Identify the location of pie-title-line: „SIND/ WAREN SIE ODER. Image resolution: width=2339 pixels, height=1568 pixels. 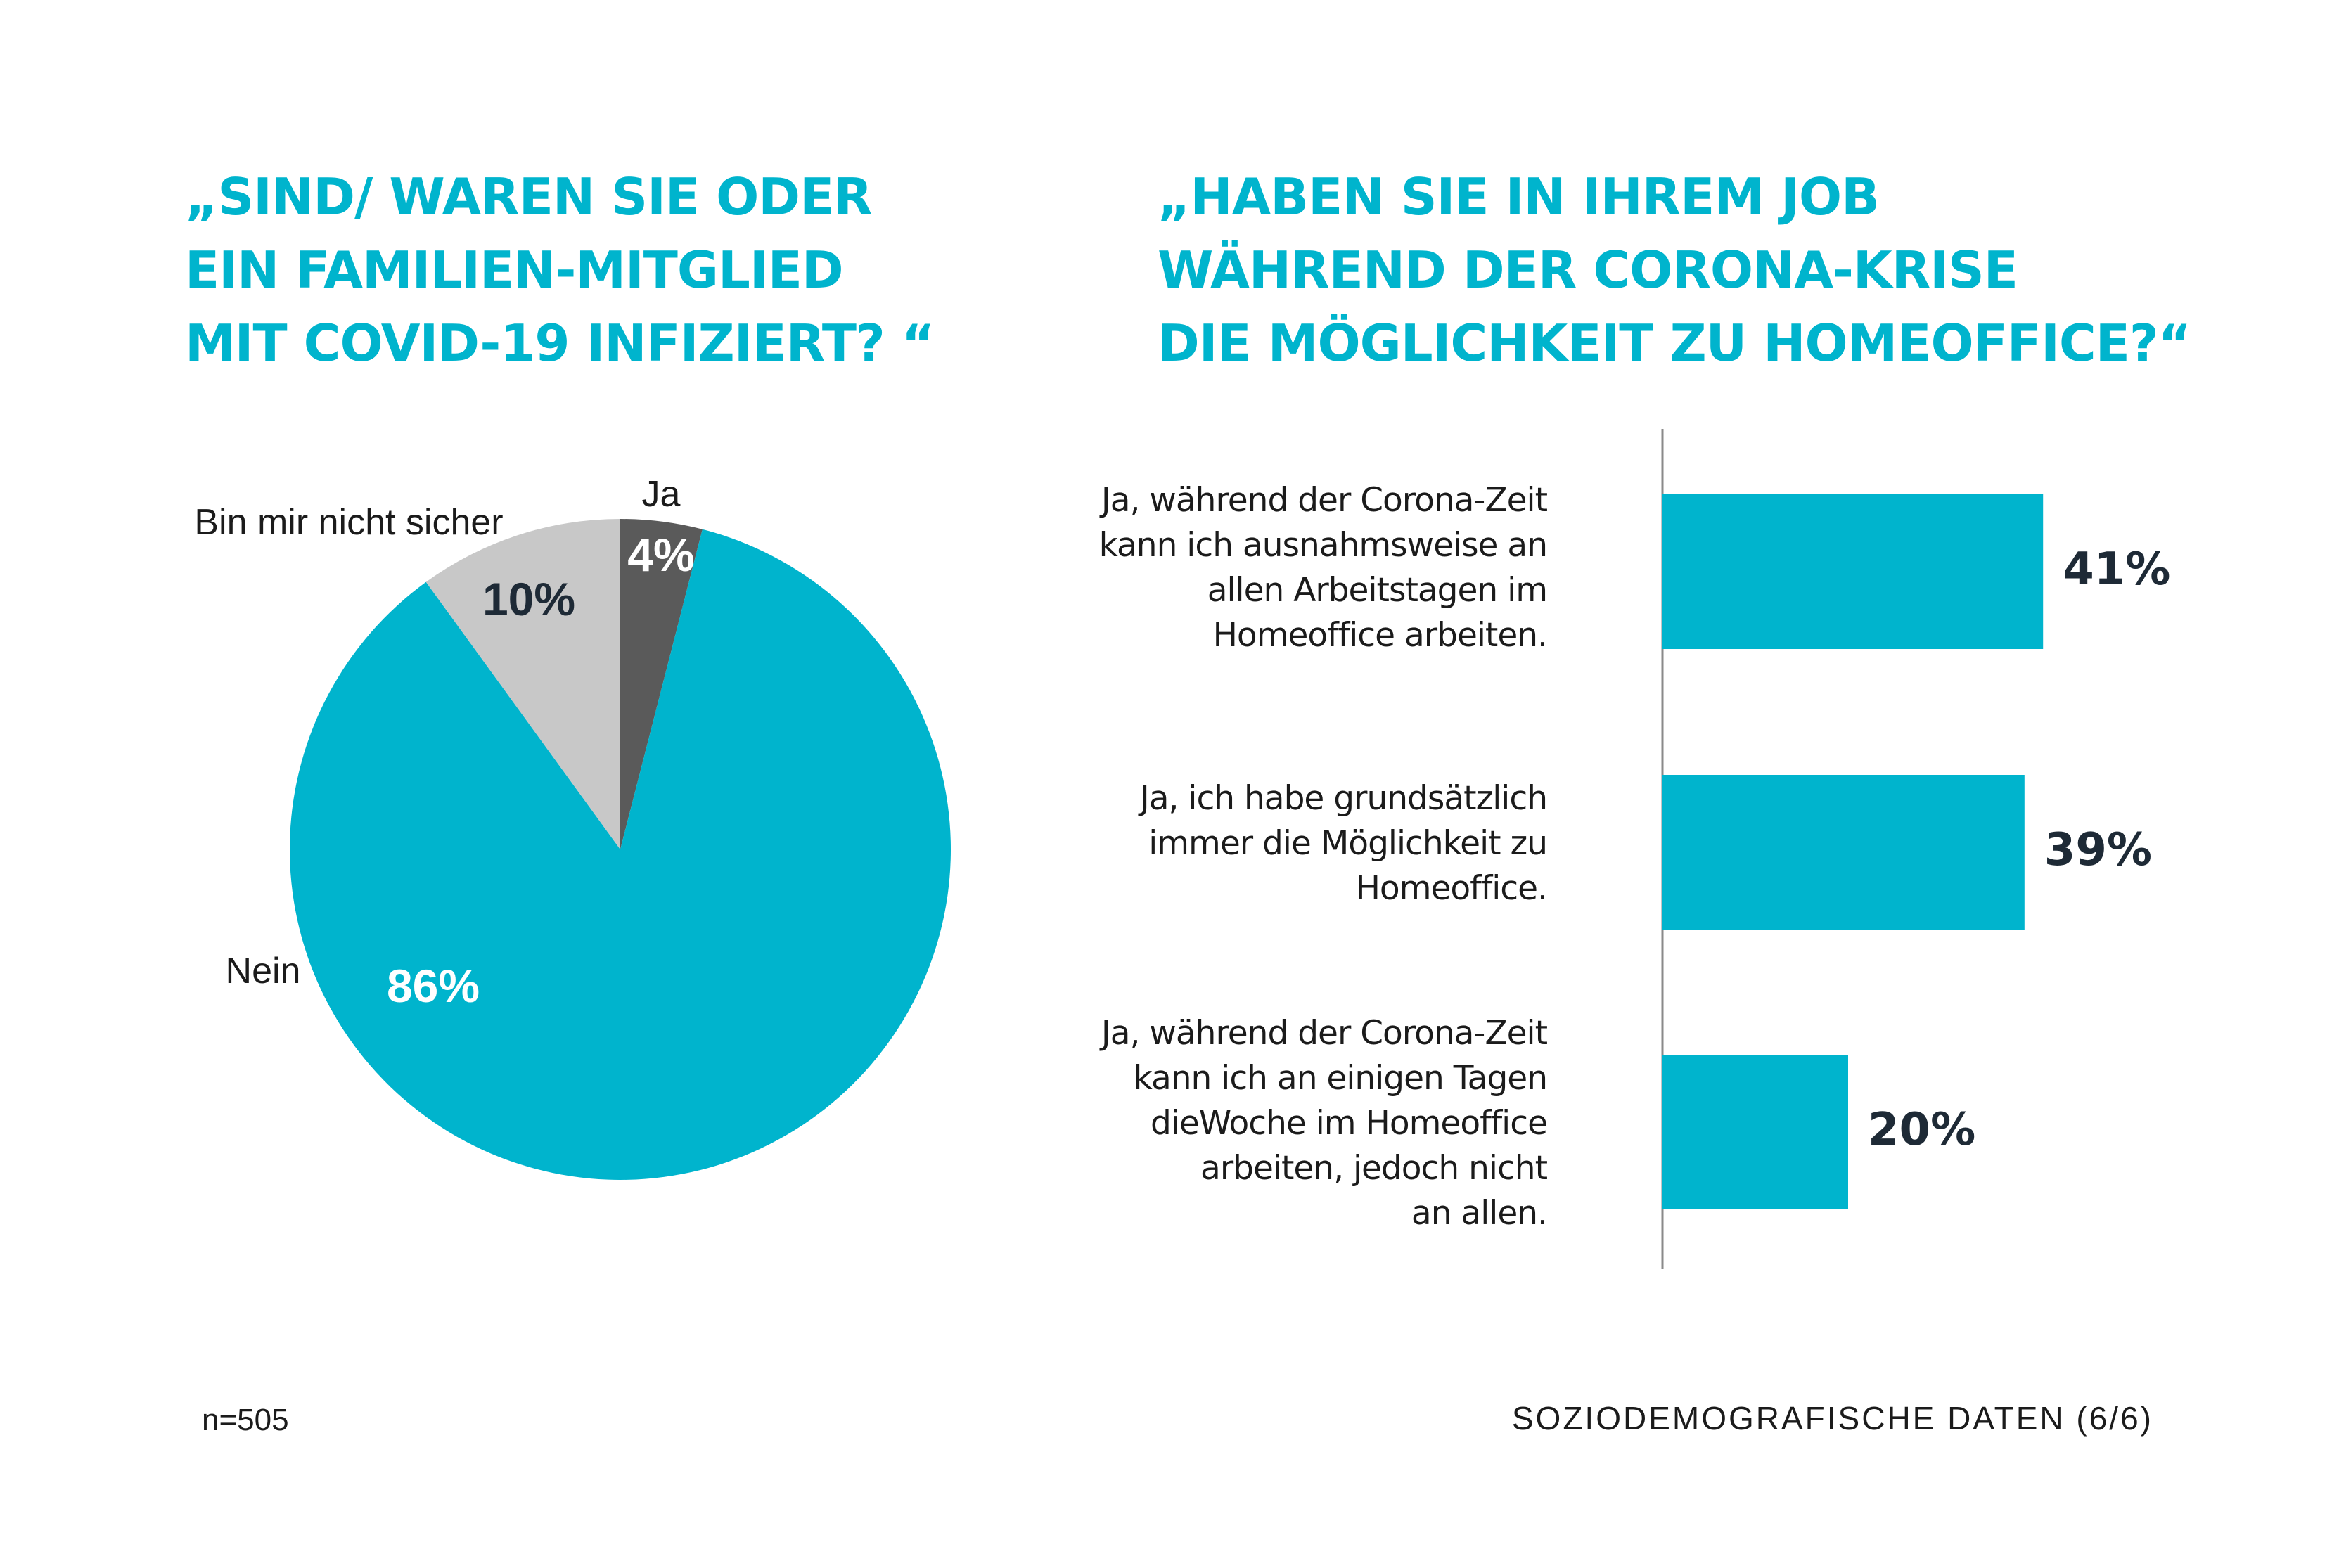
(529, 196).